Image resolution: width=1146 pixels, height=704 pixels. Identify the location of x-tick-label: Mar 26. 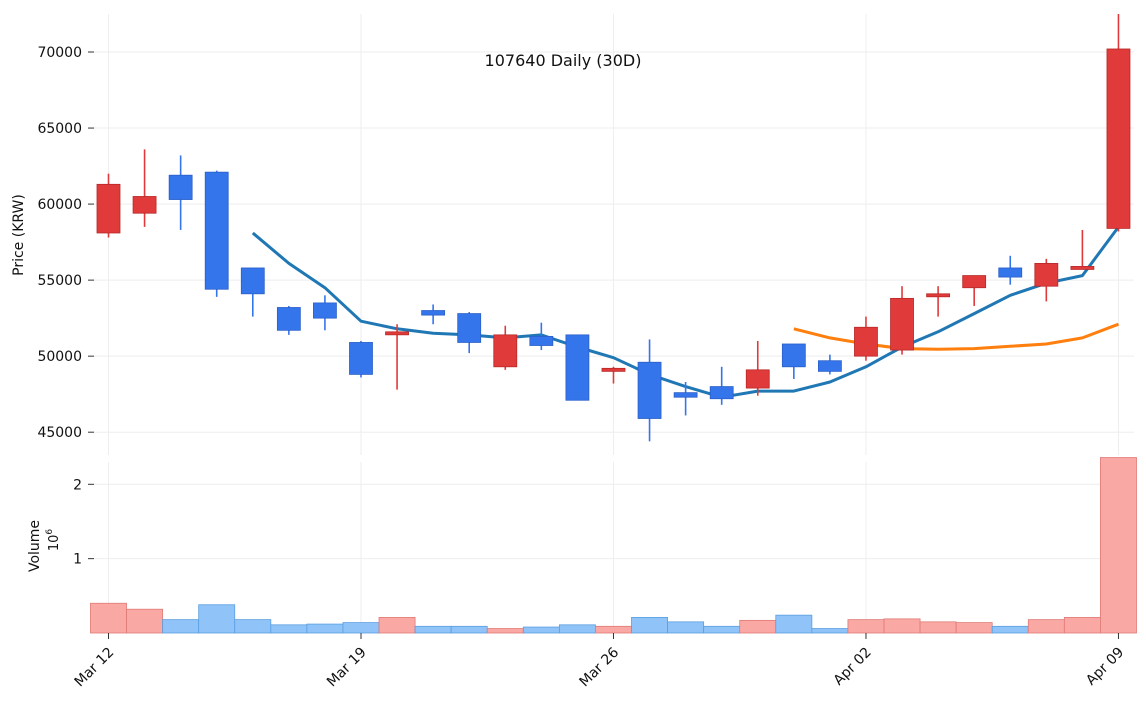
(600, 667).